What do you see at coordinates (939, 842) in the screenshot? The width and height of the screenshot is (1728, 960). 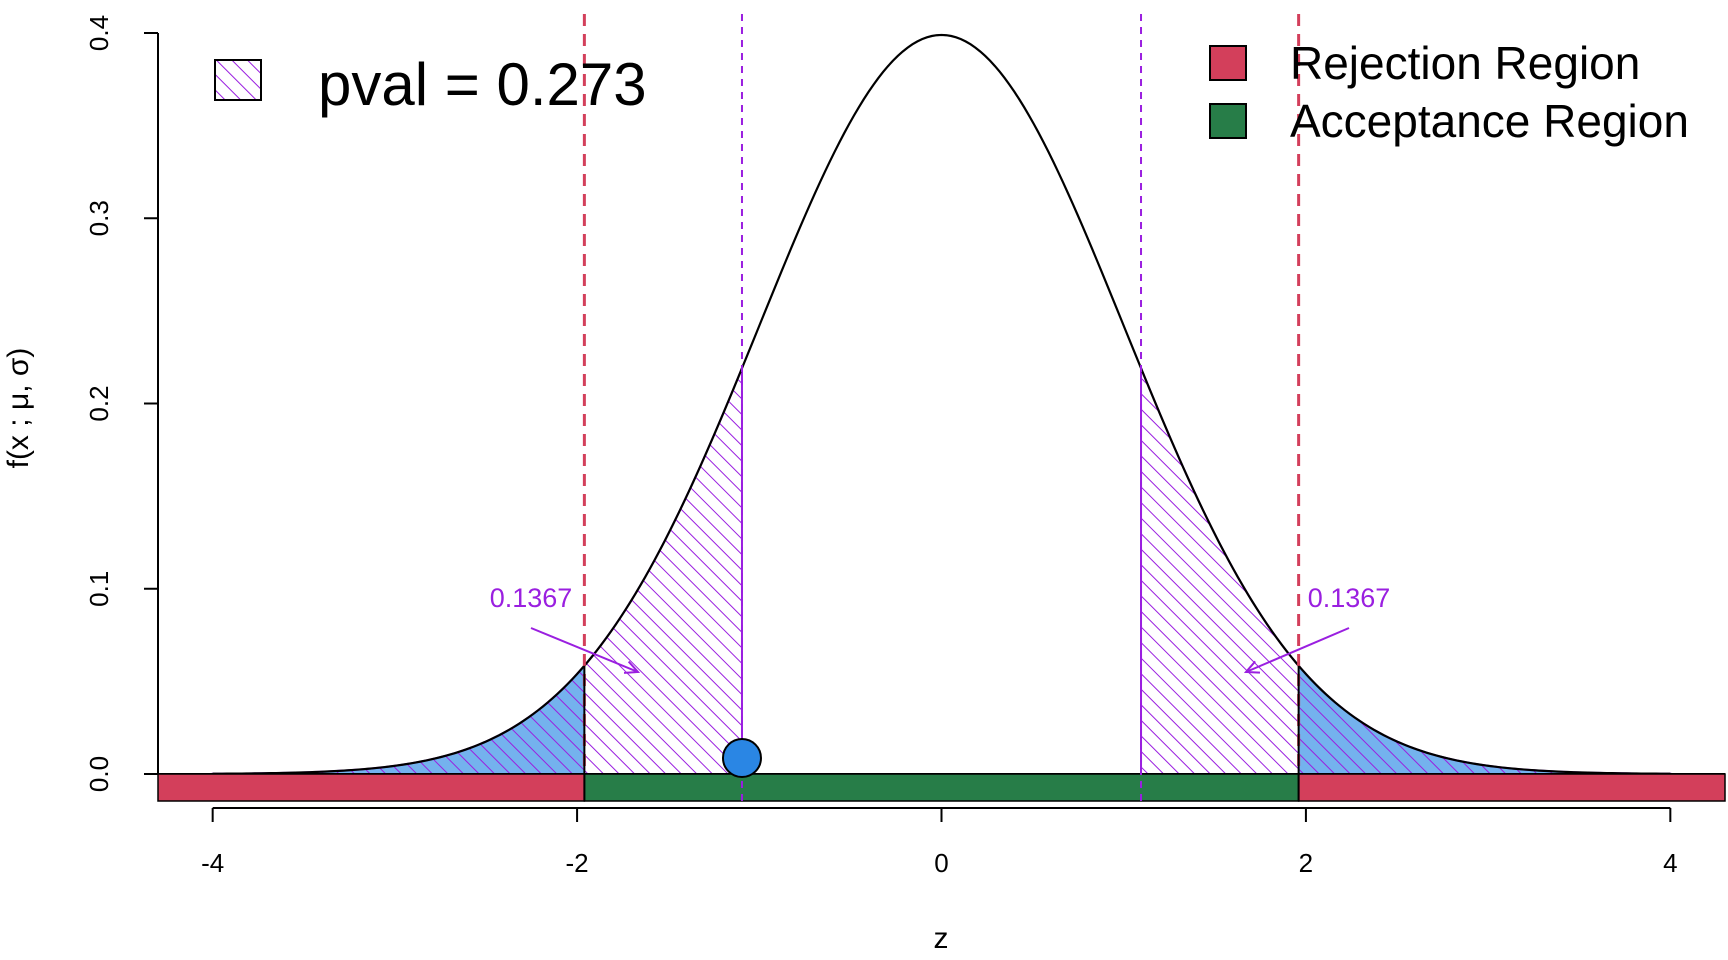 I see `x-axis: -4 -2 0 2 4` at bounding box center [939, 842].